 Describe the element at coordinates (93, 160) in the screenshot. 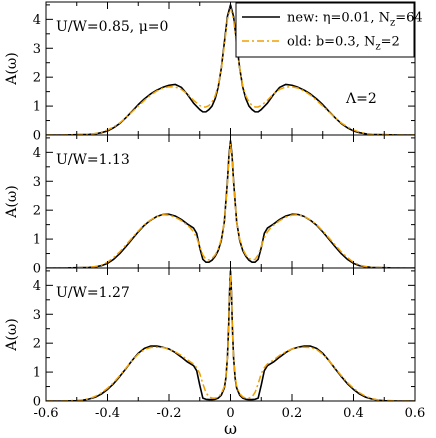

I see `panel-annotation: U/W=1.13` at that location.